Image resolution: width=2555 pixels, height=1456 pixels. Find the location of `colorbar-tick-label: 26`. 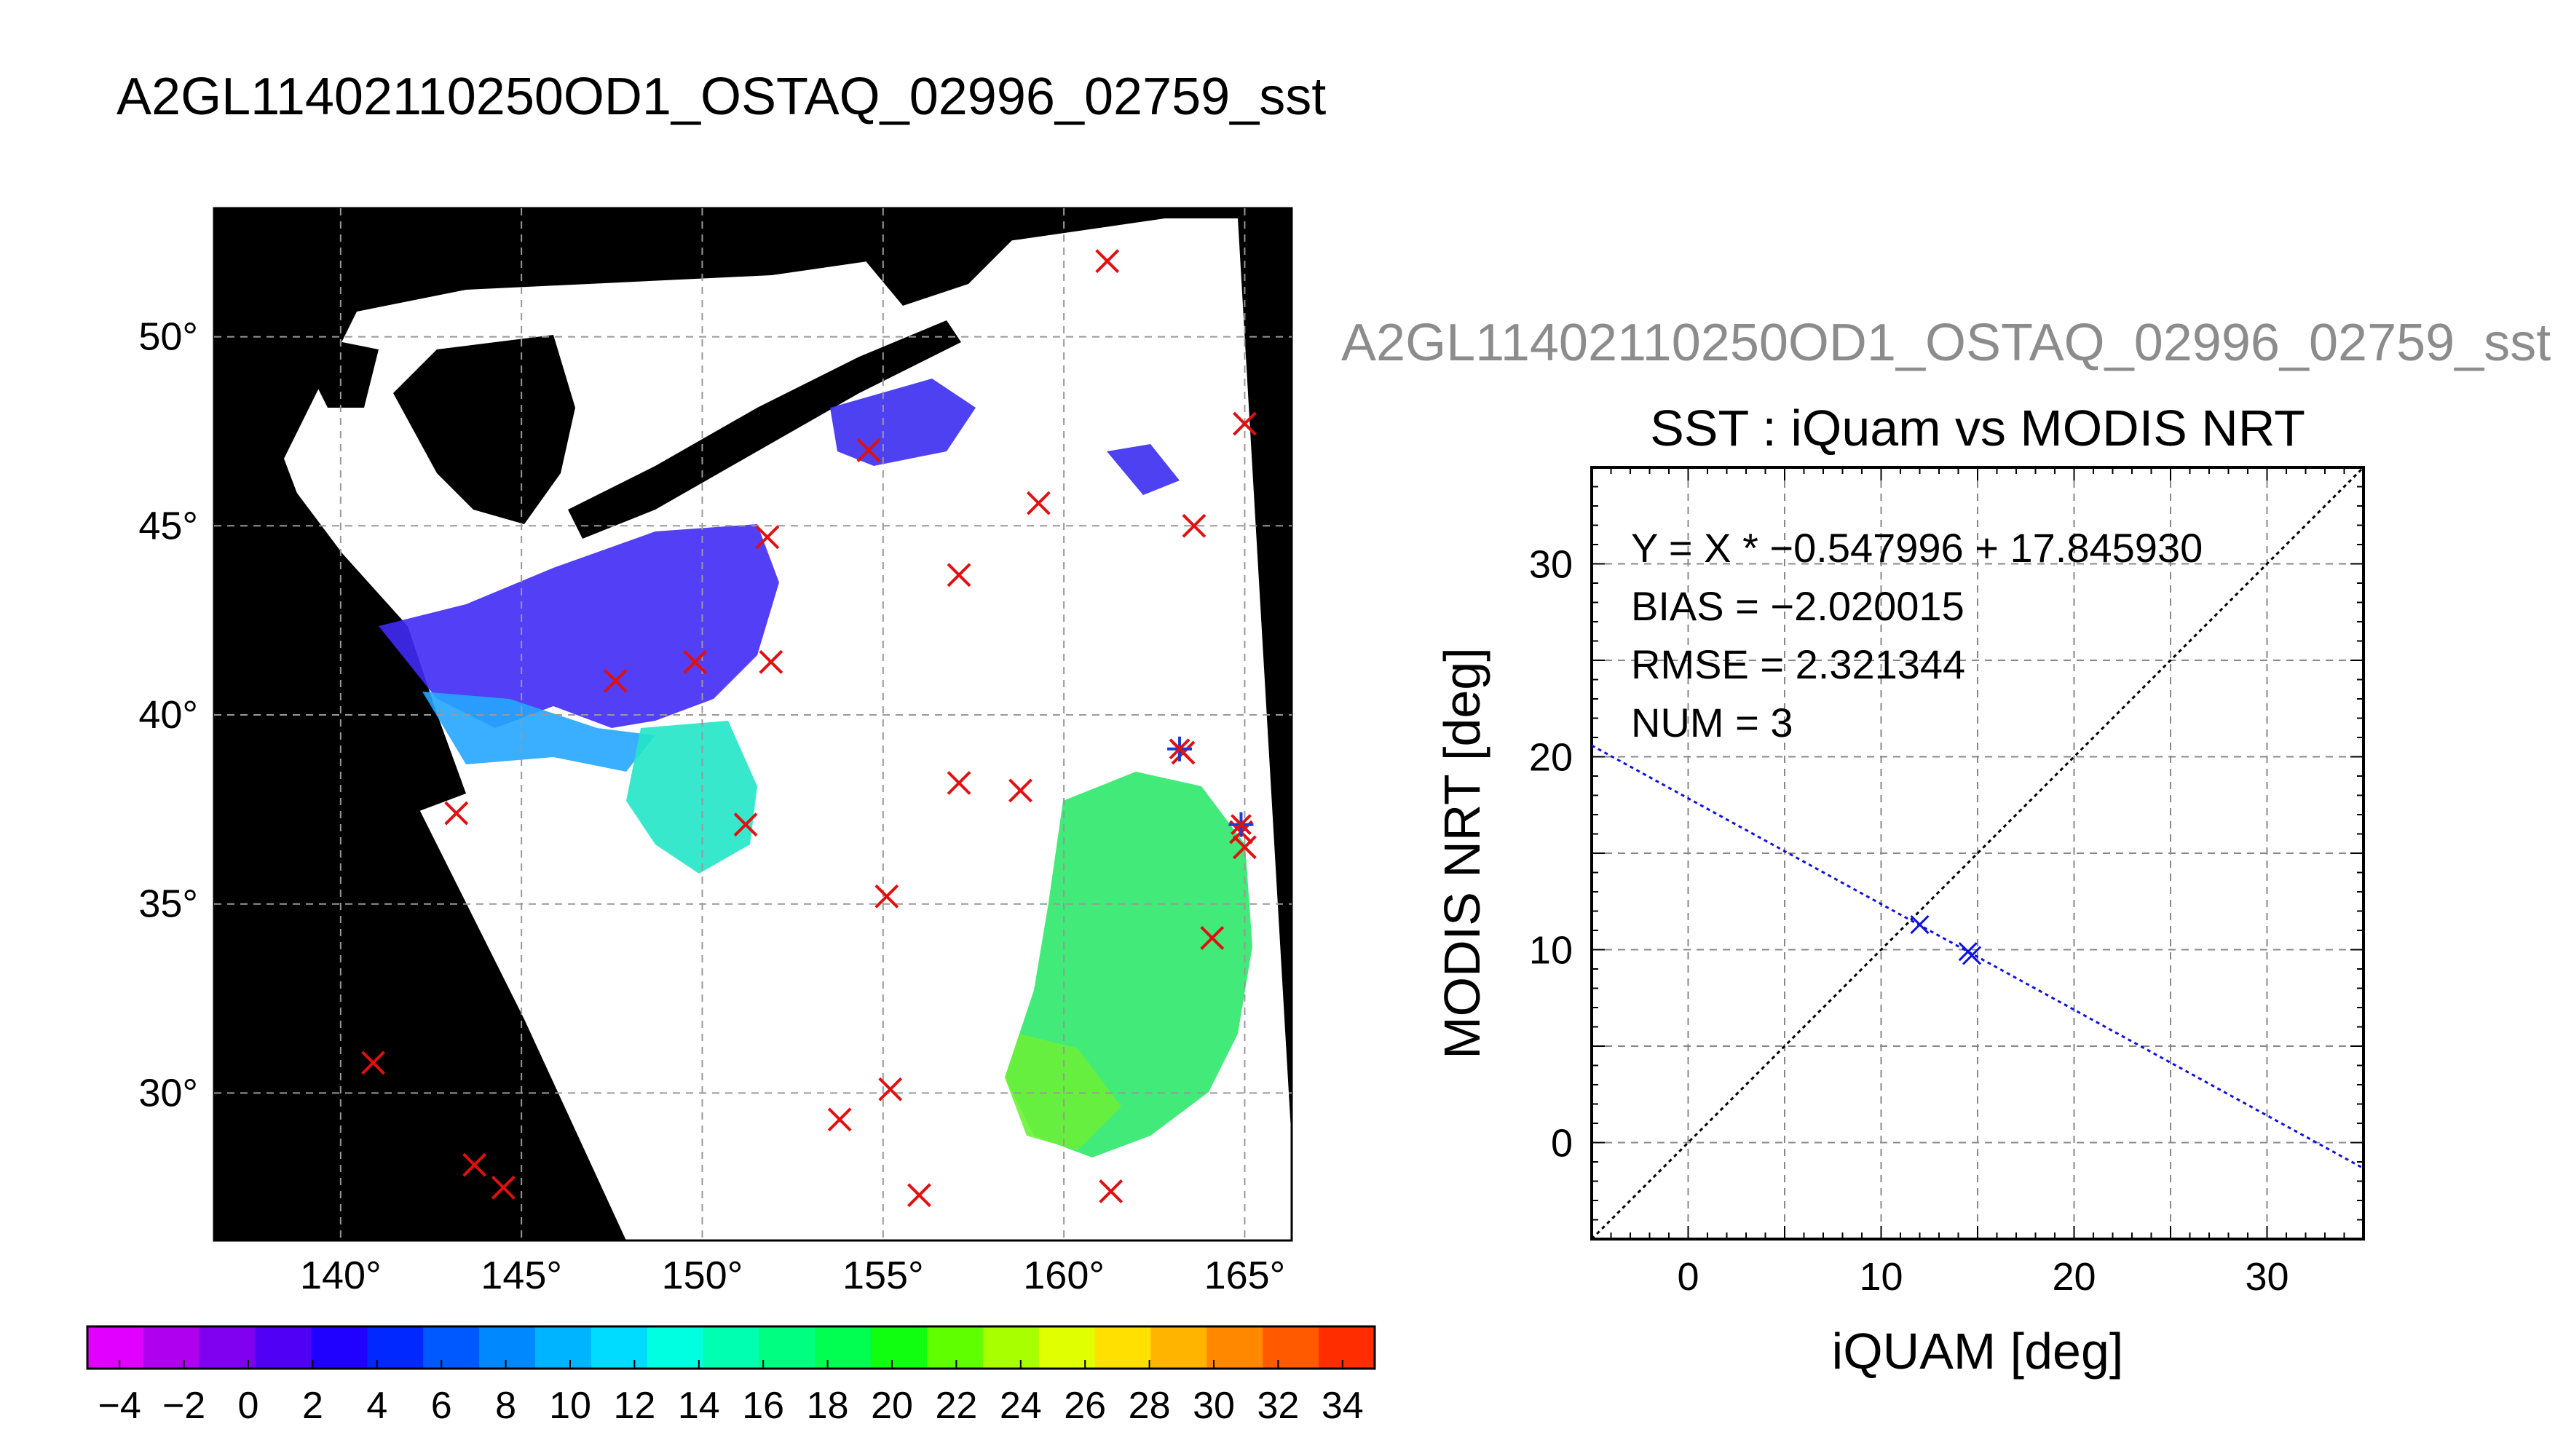

colorbar-tick-label: 26 is located at coordinates (1085, 1406).